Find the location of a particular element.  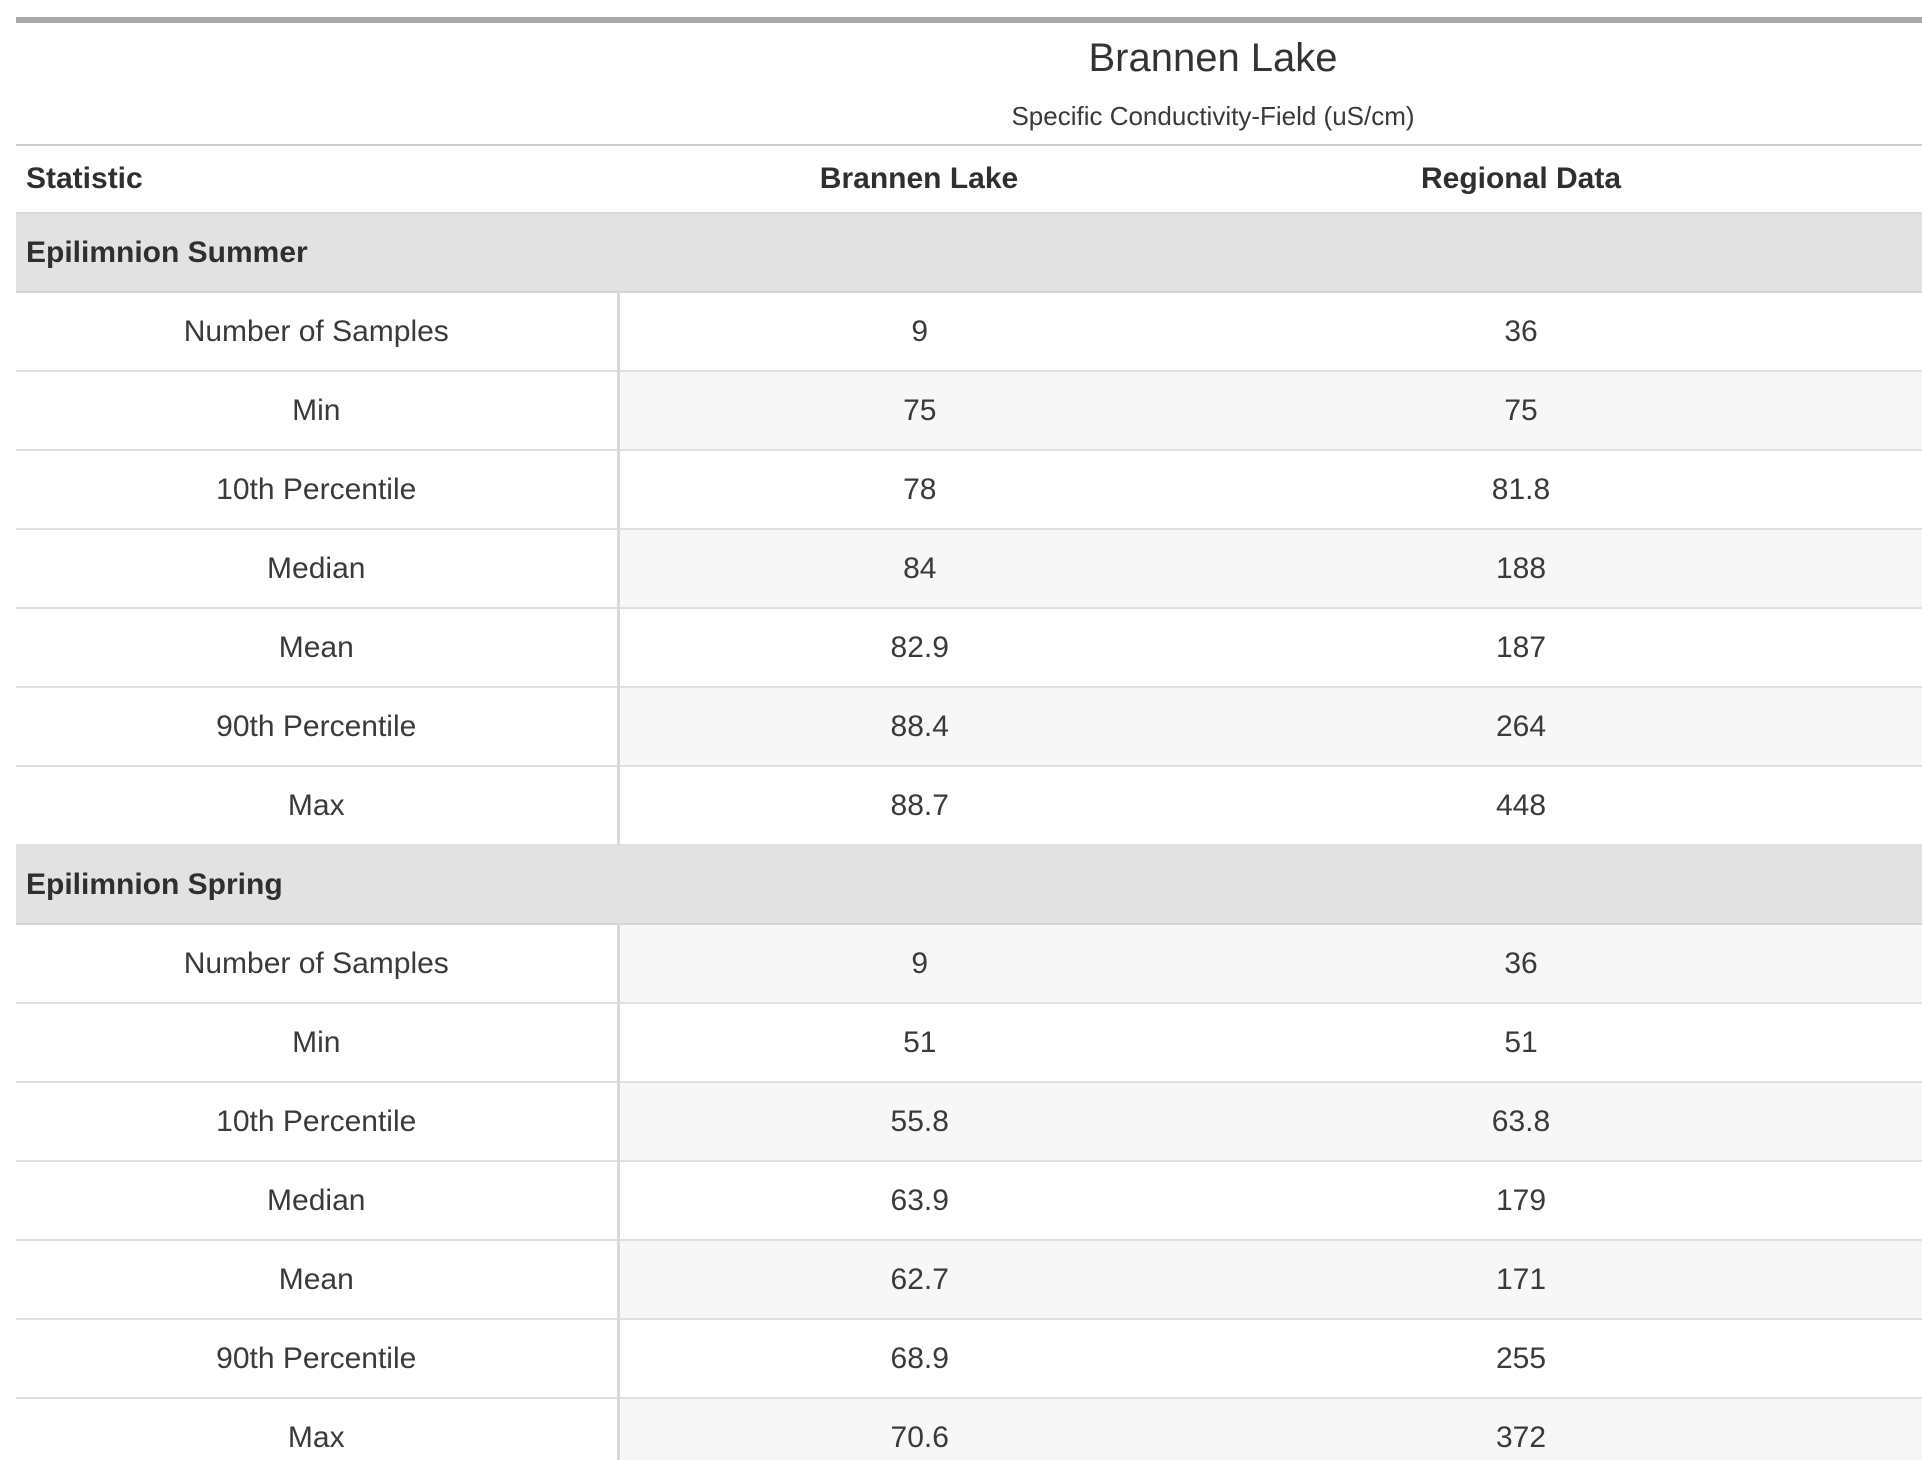

section-header-row: Epilimnion Summer is located at coordinates (969, 252).